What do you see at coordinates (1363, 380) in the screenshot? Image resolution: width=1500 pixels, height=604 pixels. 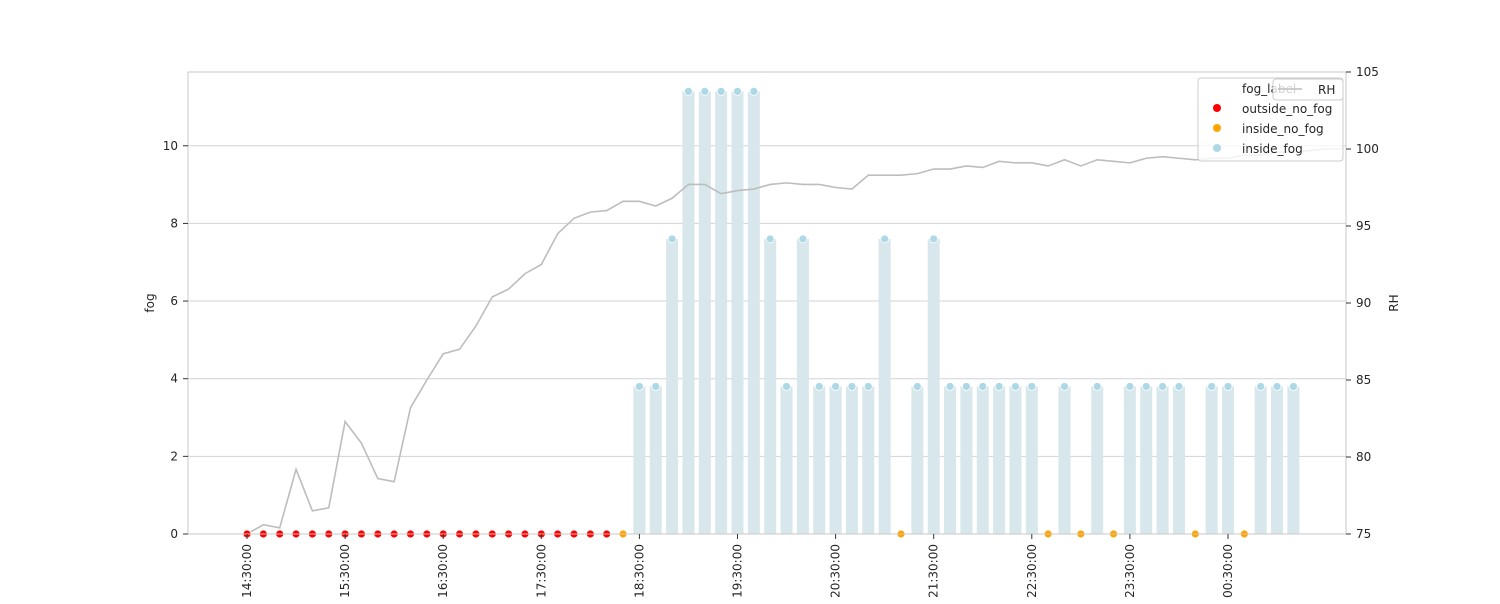 I see `y2-tick-label: 85` at bounding box center [1363, 380].